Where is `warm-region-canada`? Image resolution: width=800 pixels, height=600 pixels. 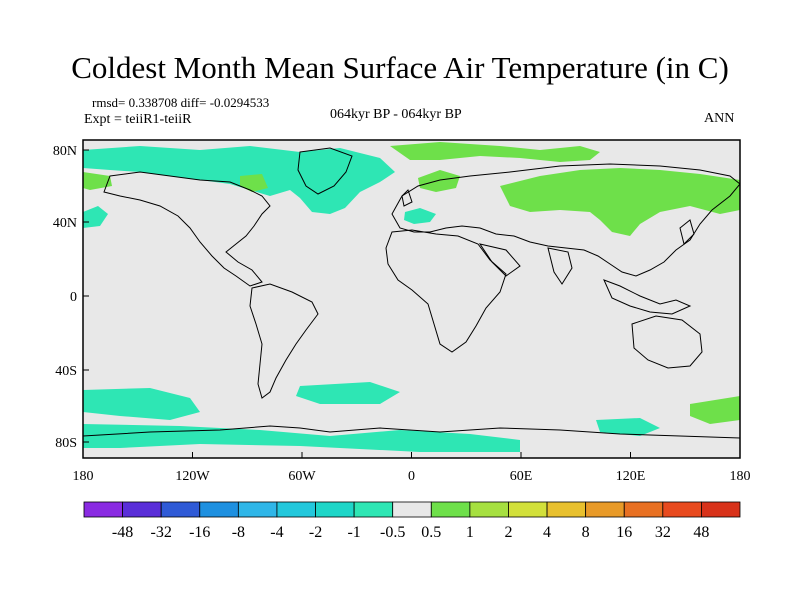
warm-region-canada is located at coordinates (254, 183).